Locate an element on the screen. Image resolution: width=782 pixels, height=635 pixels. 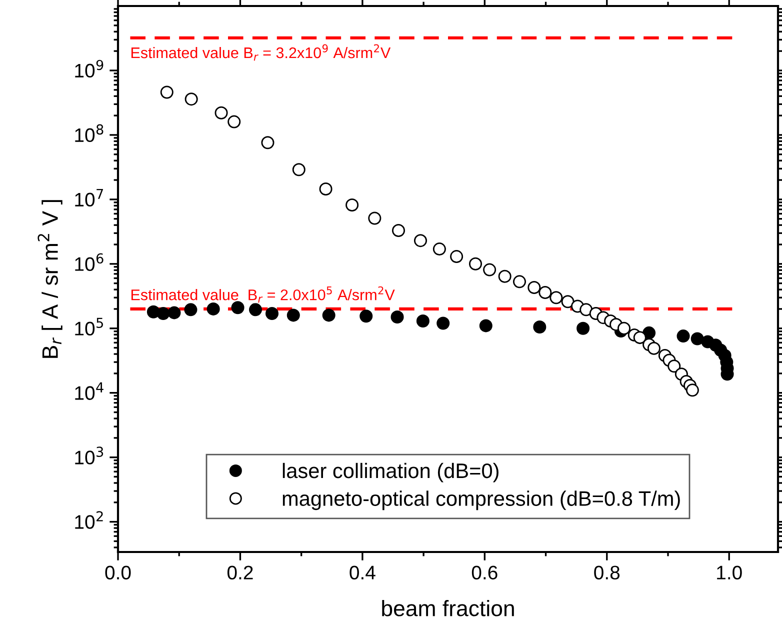
y-tick-label: 10$^{8}$ is located at coordinates (89, 133).